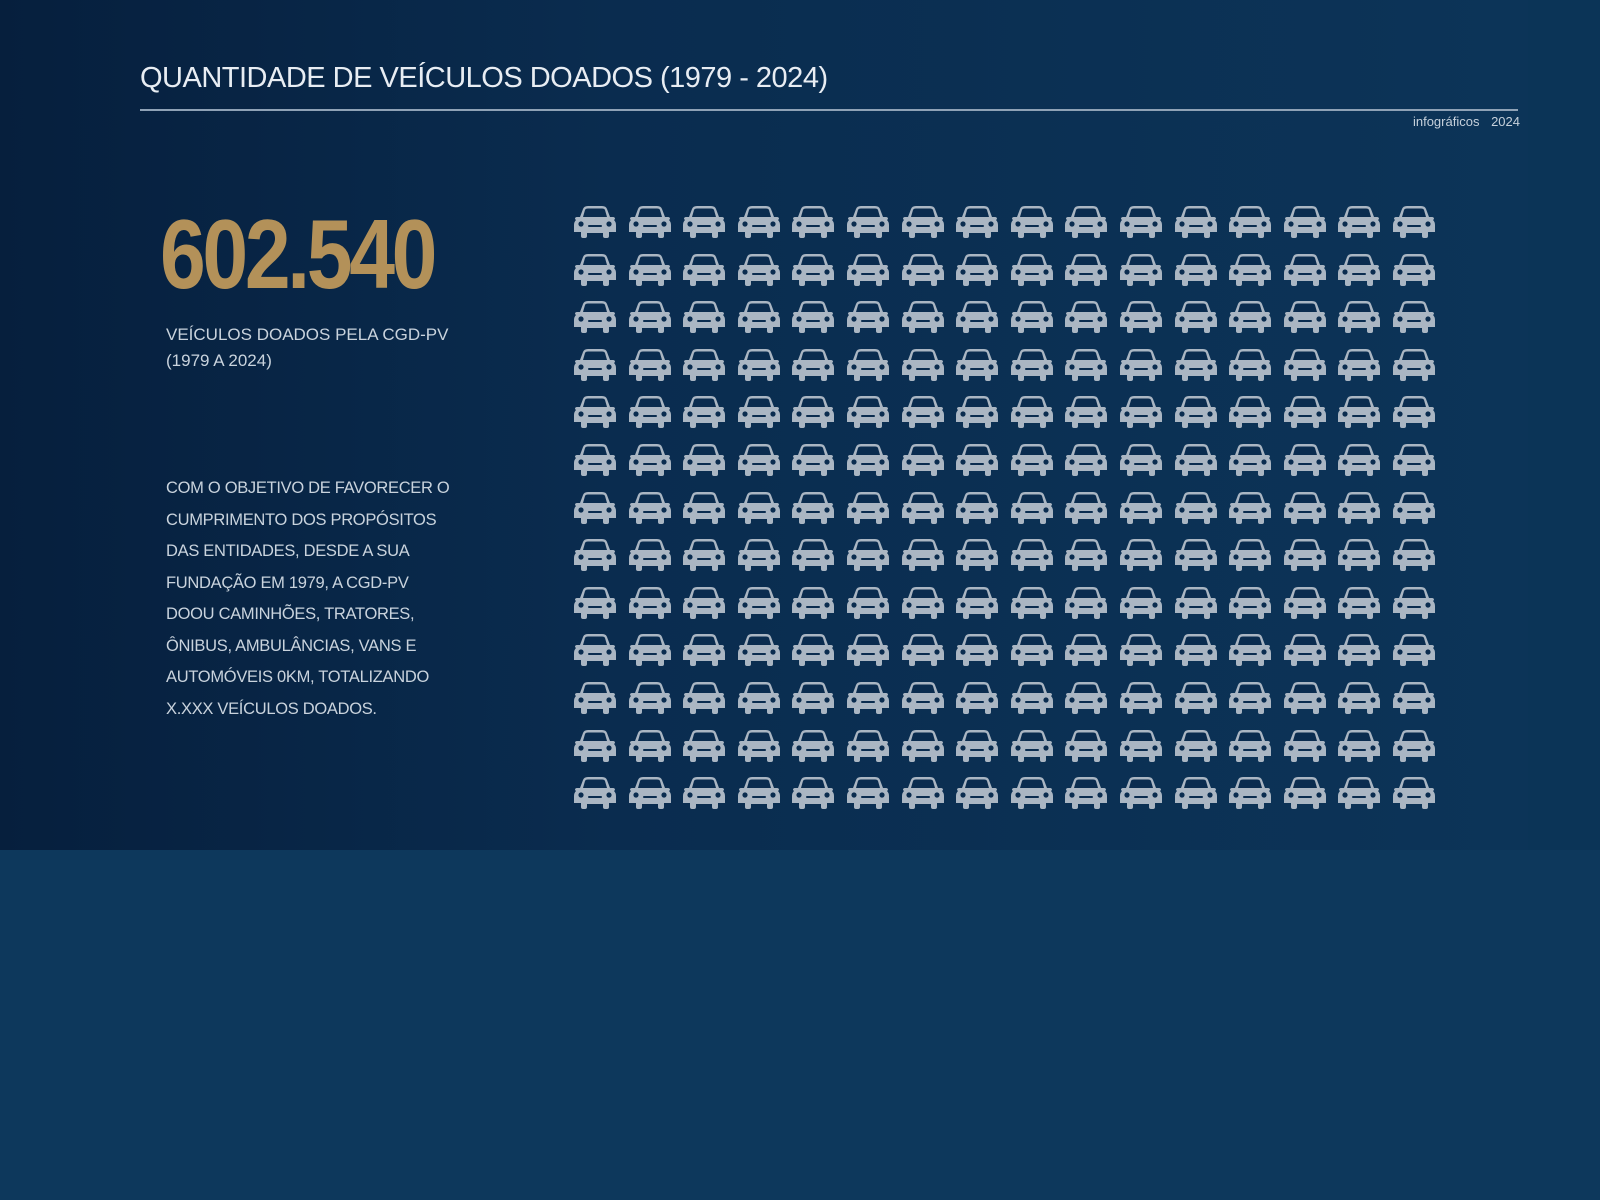  Describe the element at coordinates (271, 708) in the screenshot. I see `description-line: X.XXX VEÍCULOS DOADOS.` at that location.